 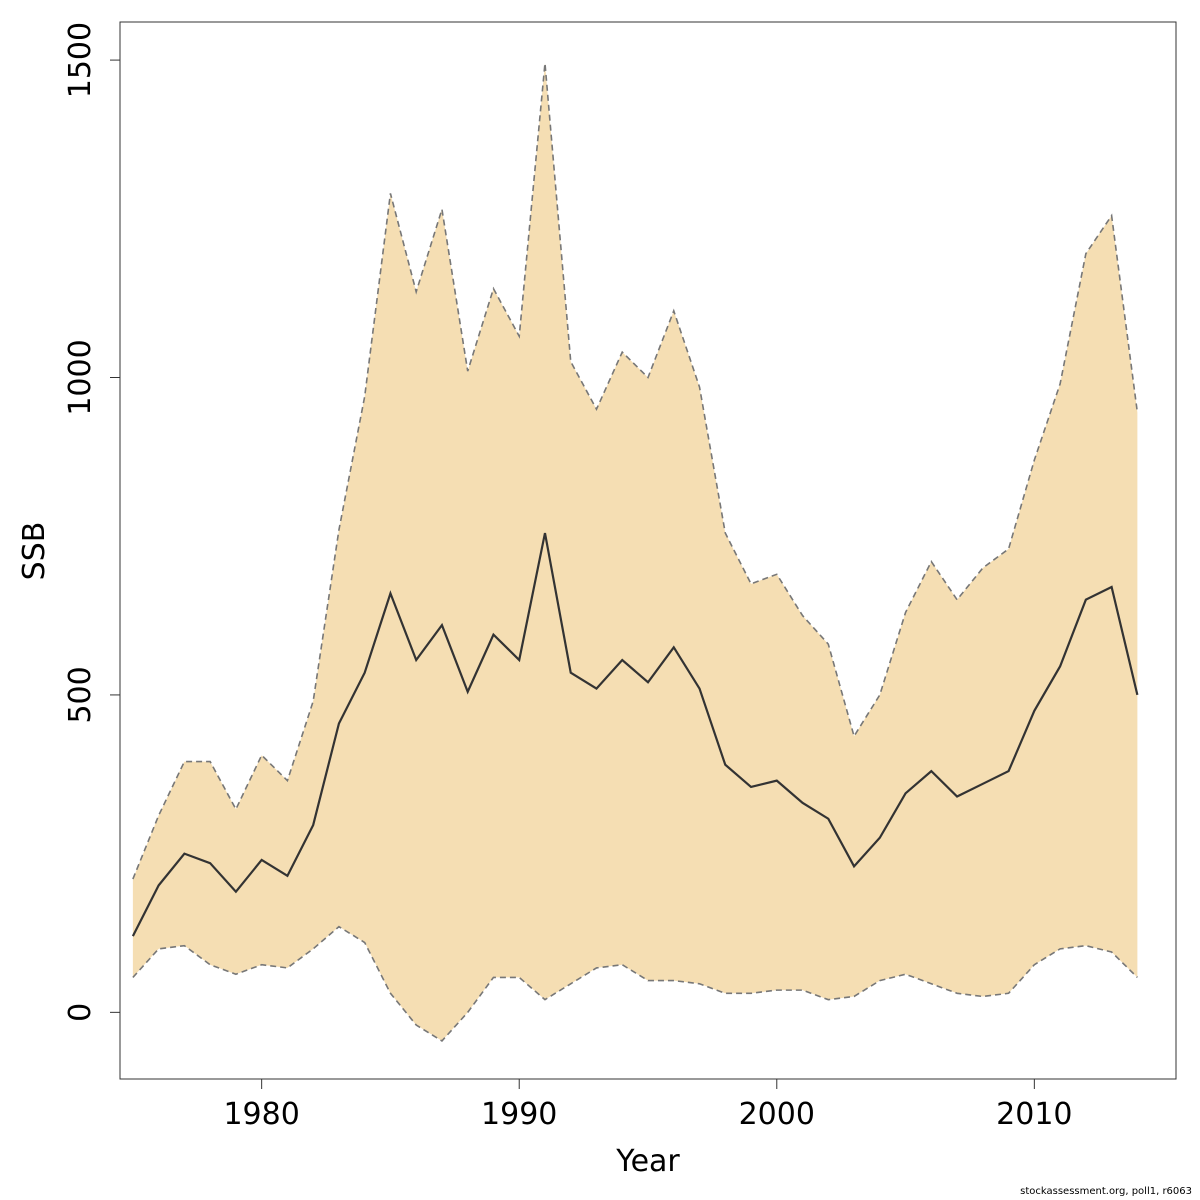 I want to click on y-tick-label: 0, so click(x=80, y=1012).